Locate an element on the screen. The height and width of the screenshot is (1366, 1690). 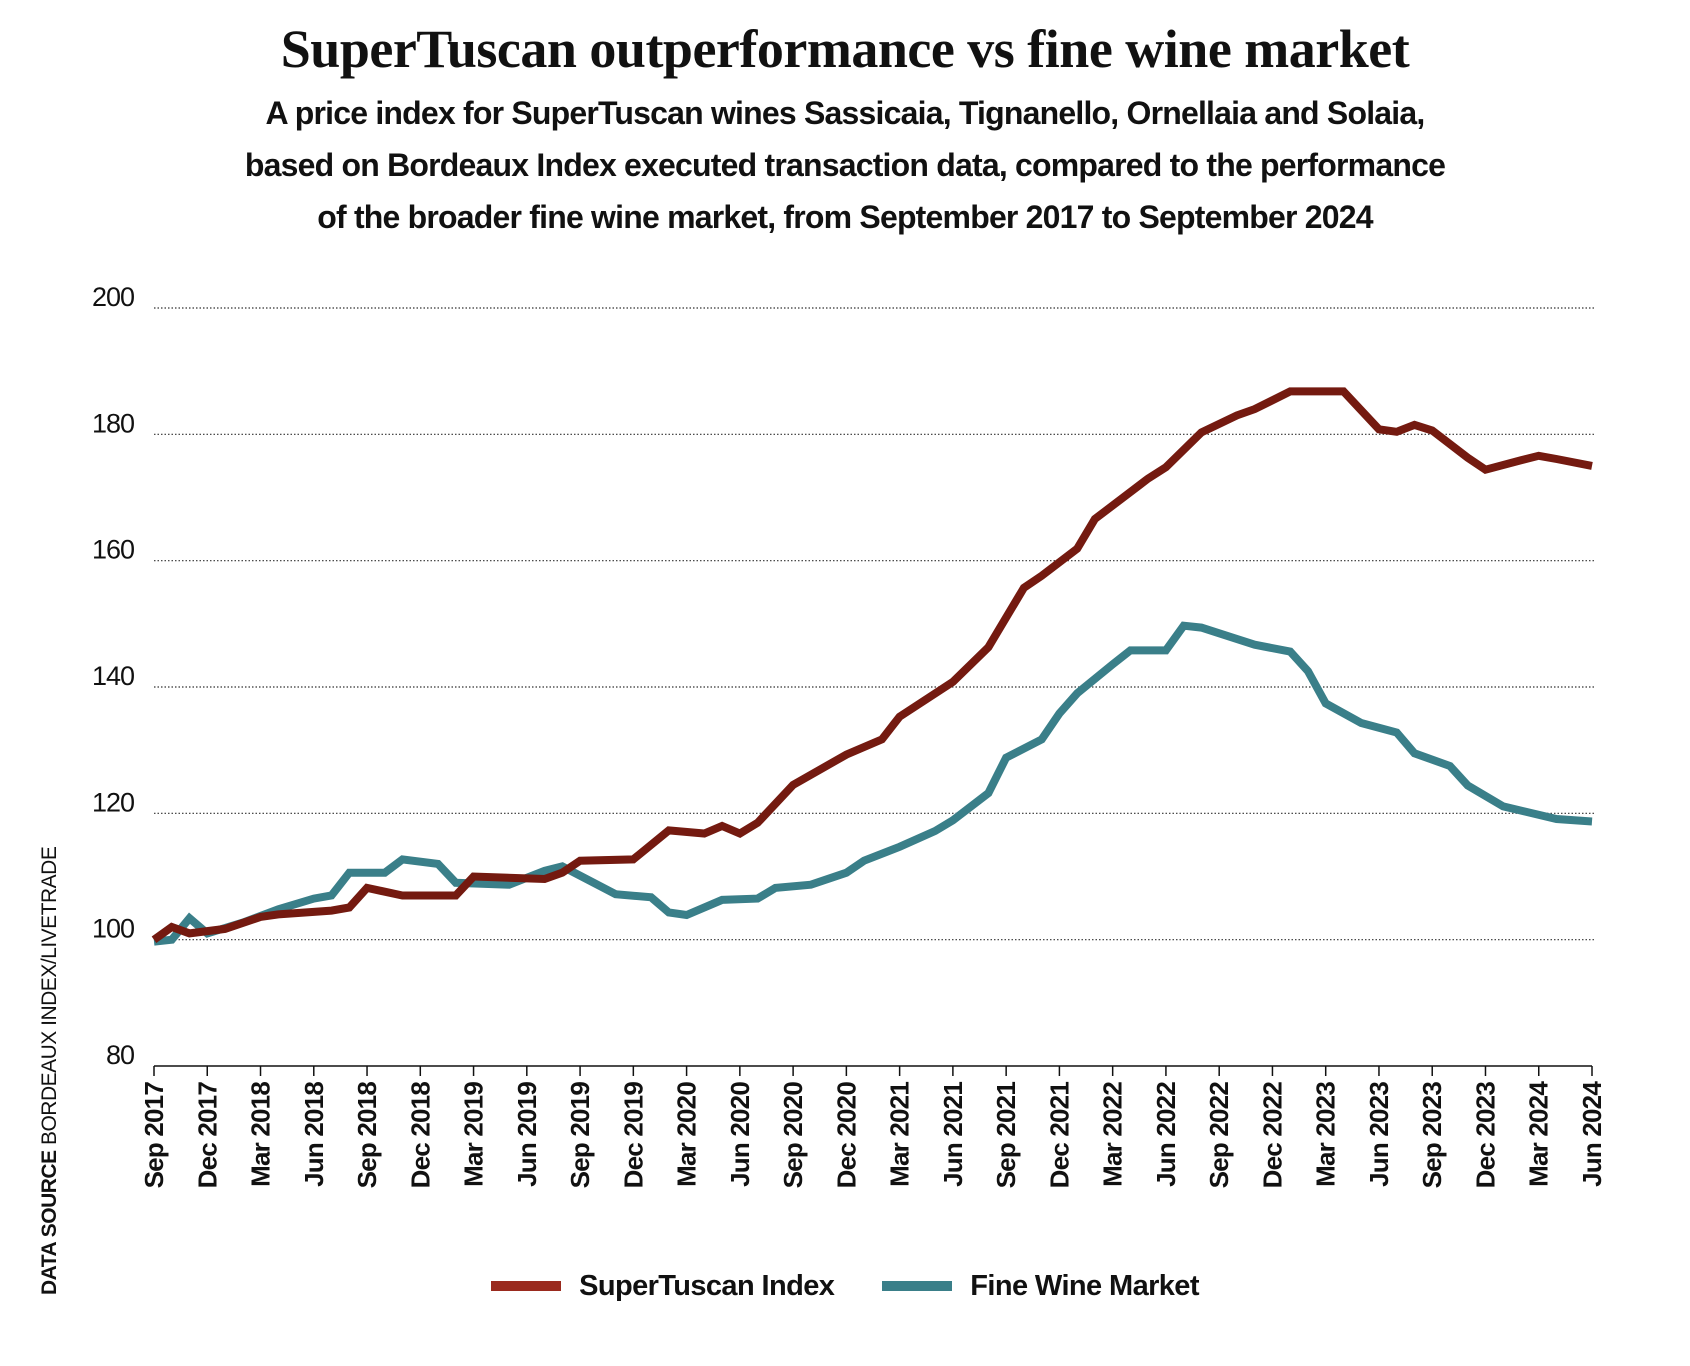
x-tick-label: Mar 2021 is located at coordinates (900, 1134).